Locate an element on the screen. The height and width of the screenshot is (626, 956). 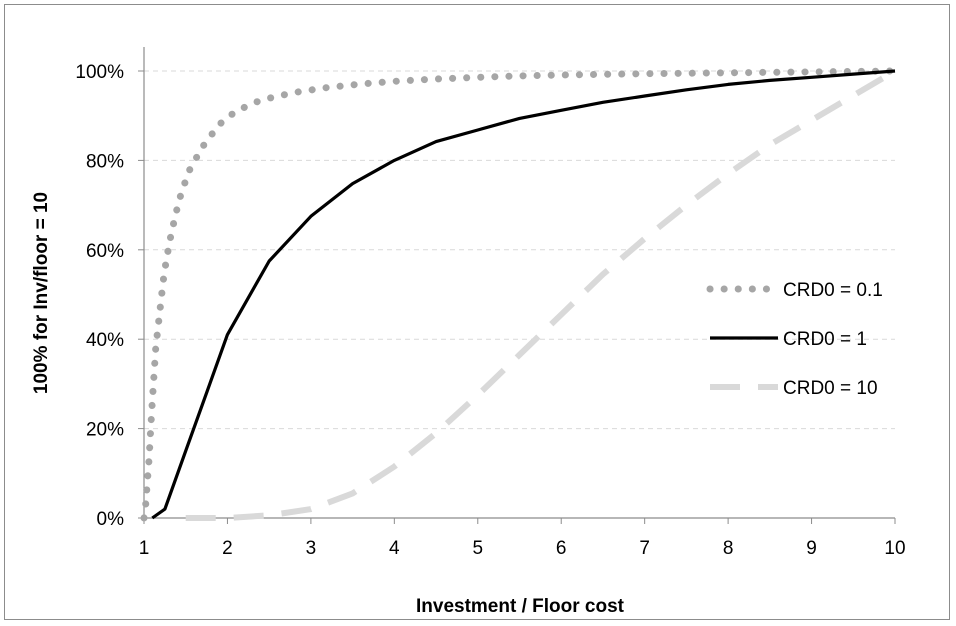
x-tick-label: 6 is located at coordinates (561, 548).